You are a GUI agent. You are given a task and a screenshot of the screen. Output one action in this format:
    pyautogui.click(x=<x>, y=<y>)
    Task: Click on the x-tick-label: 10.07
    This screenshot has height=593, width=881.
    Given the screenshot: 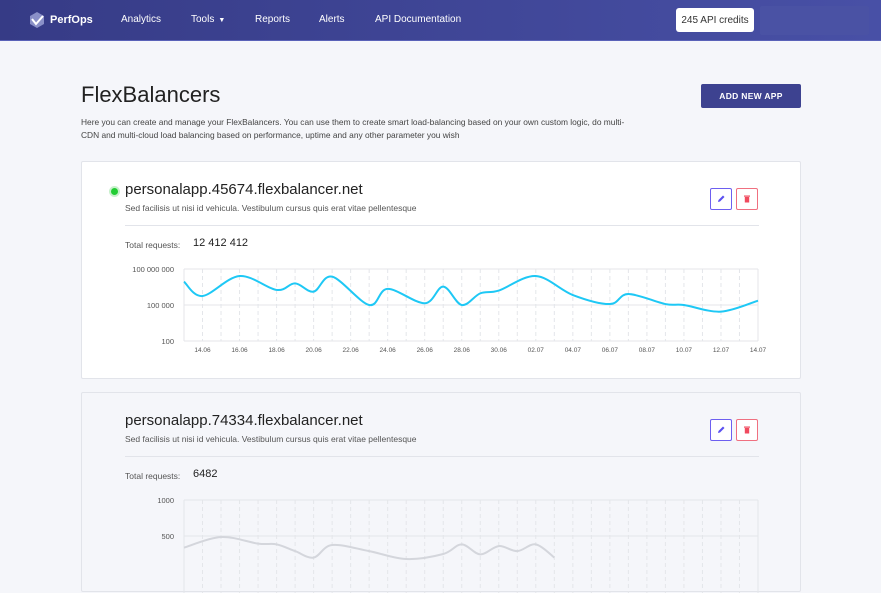 What is the action you would take?
    pyautogui.click(x=684, y=350)
    